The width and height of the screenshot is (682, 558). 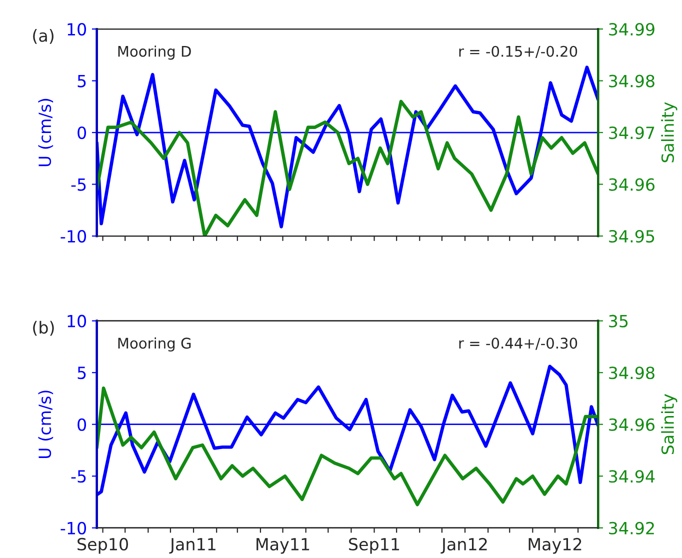 I want to click on annotation: r = -0.44+/-0.30, so click(x=518, y=344).